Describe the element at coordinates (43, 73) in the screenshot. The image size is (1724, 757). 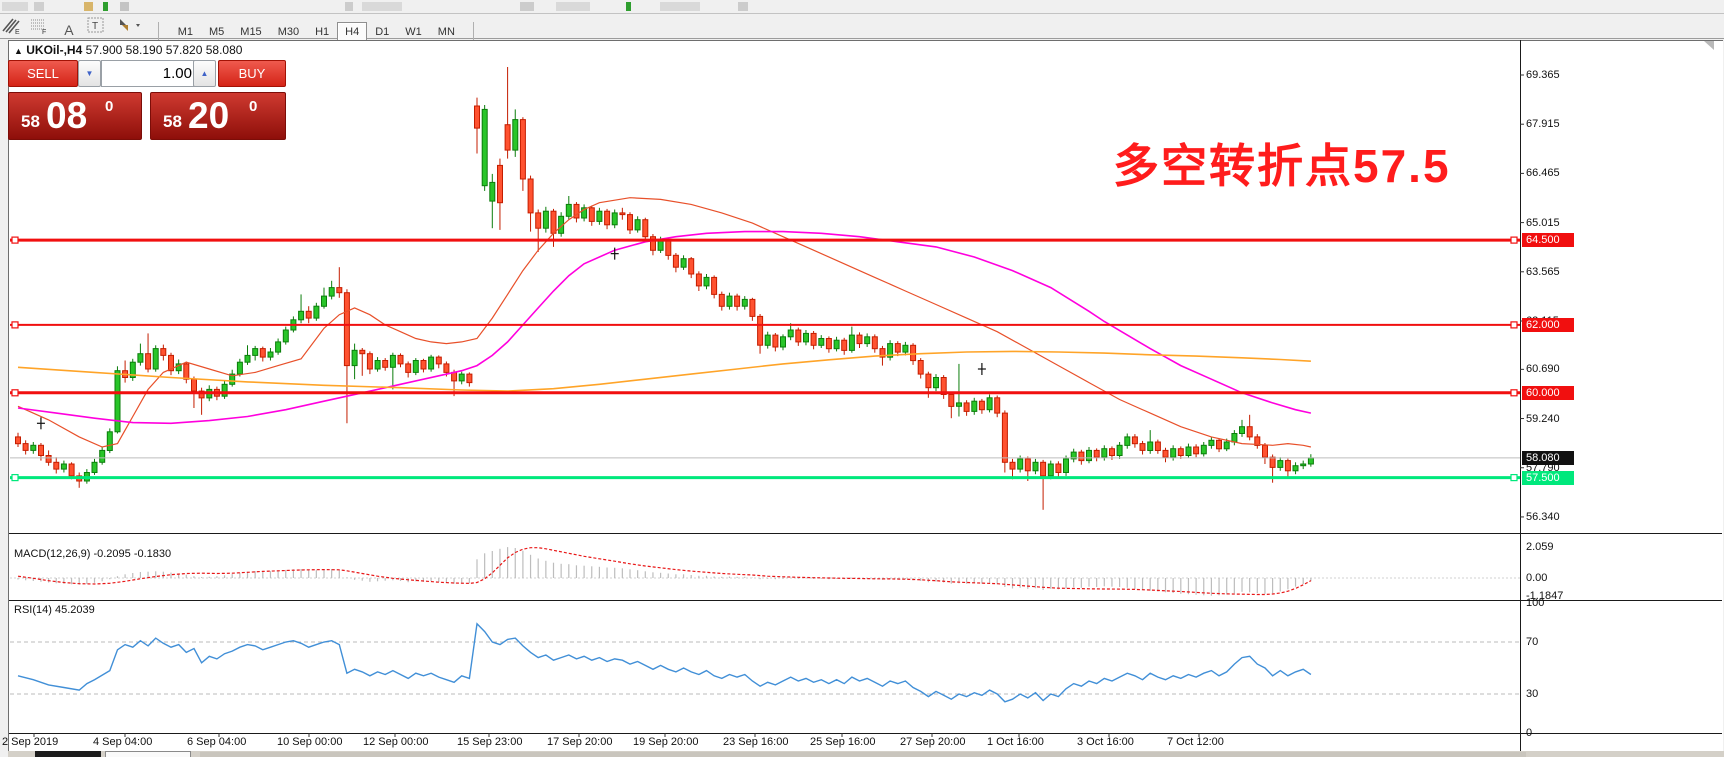
I see `sell-button: SELL` at that location.